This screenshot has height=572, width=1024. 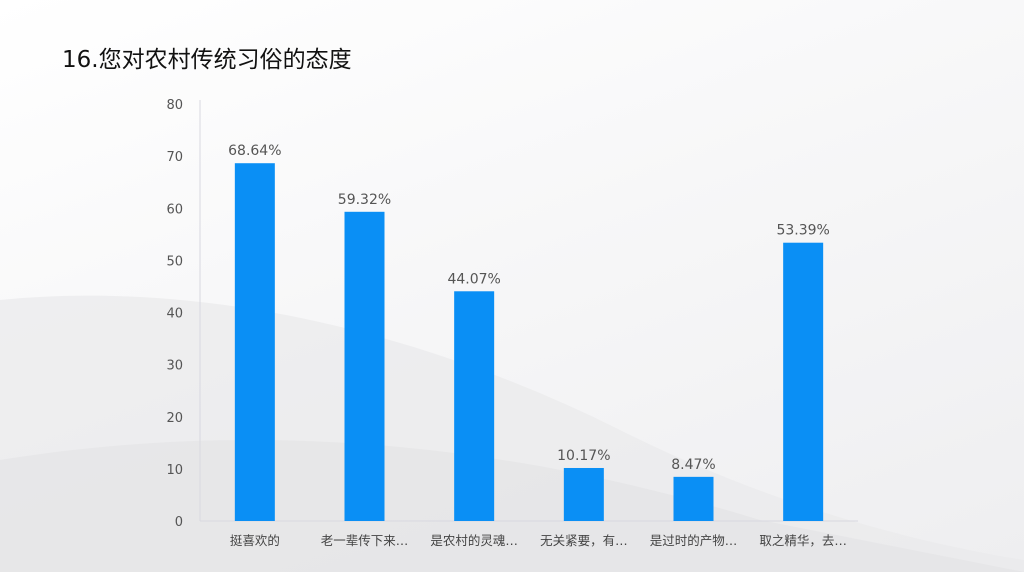 What do you see at coordinates (255, 540) in the screenshot?
I see `x-tick-label: 挺喜欢的` at bounding box center [255, 540].